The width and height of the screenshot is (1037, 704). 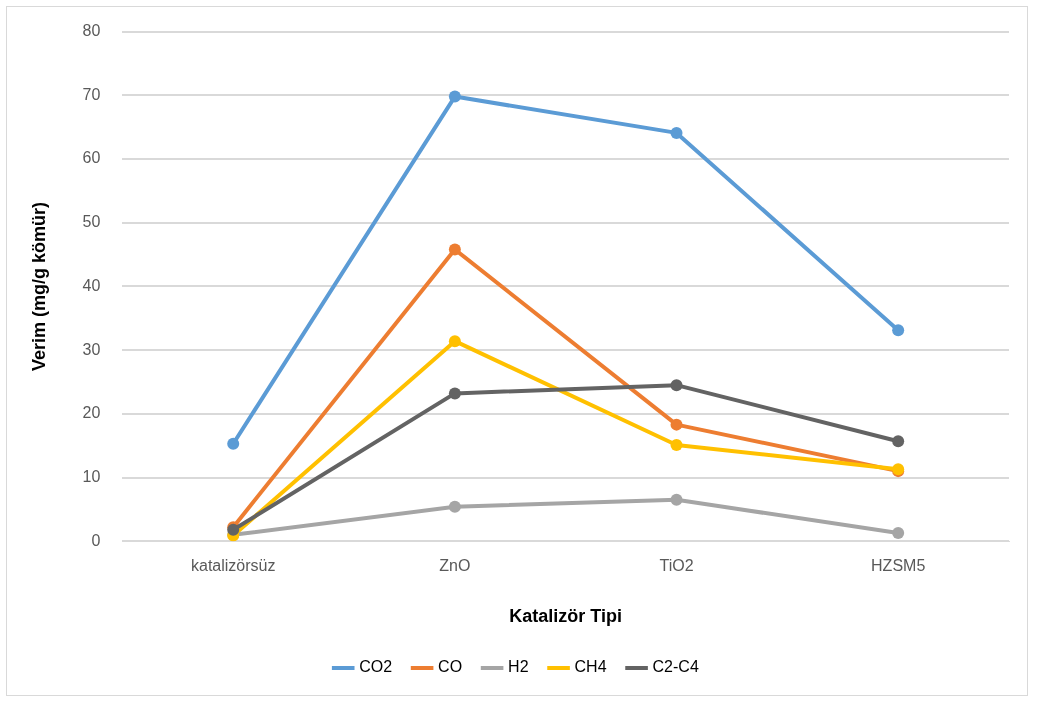 I want to click on y-tick-label: 80, so click(x=91, y=31).